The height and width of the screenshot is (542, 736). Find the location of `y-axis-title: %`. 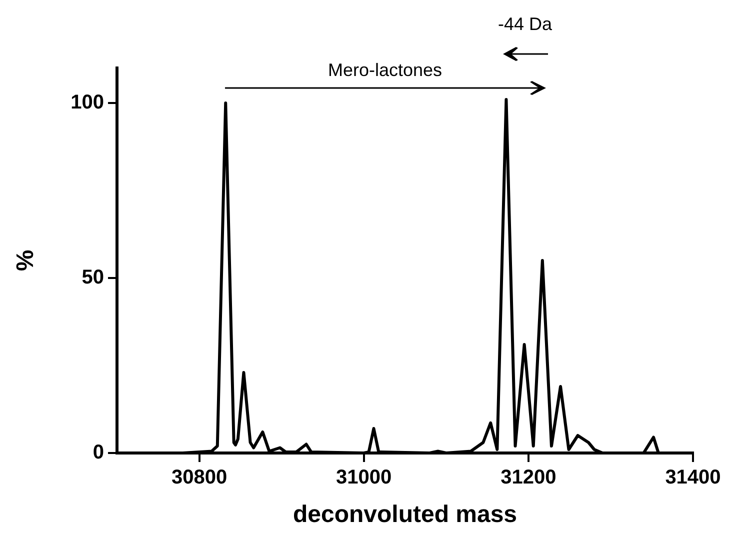

y-axis-title: % is located at coordinates (26, 261).